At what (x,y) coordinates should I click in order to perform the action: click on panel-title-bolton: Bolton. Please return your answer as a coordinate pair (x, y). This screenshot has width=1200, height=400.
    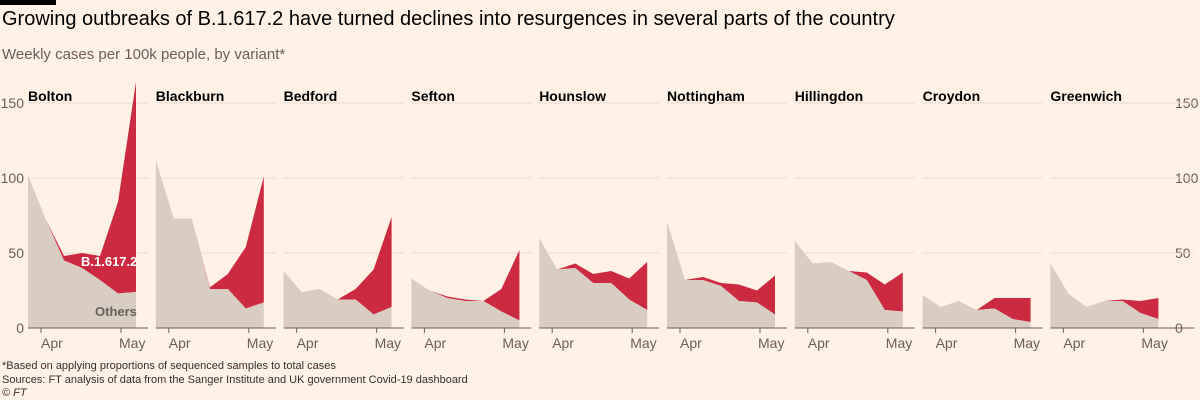
    Looking at the image, I should click on (50, 96).